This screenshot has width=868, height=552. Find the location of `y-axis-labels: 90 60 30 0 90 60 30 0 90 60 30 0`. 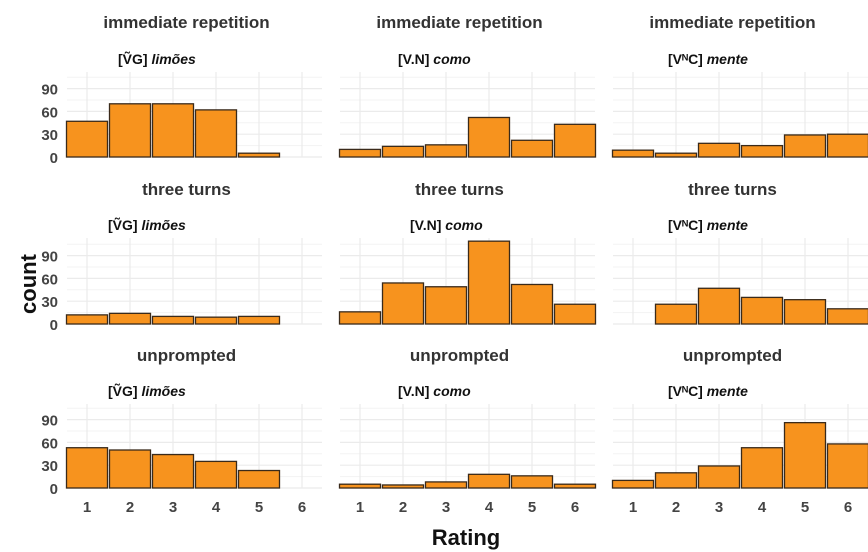

y-axis-labels: 90 60 30 0 90 60 30 0 90 60 30 0 is located at coordinates (49, 290).